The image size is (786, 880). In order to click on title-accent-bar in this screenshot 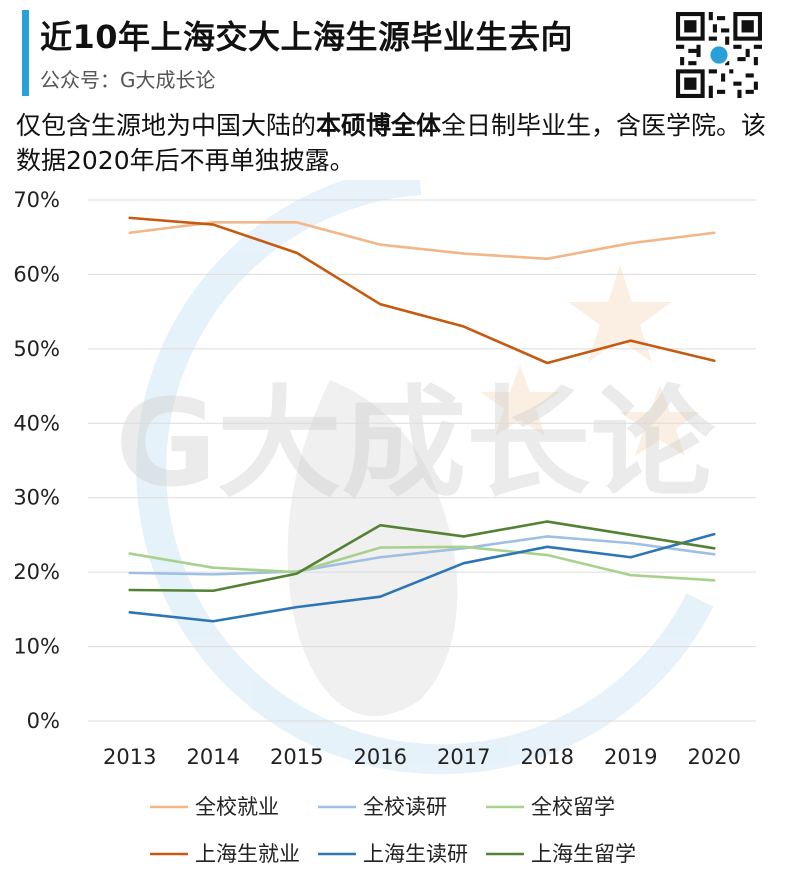, I will do `click(25, 53)`.